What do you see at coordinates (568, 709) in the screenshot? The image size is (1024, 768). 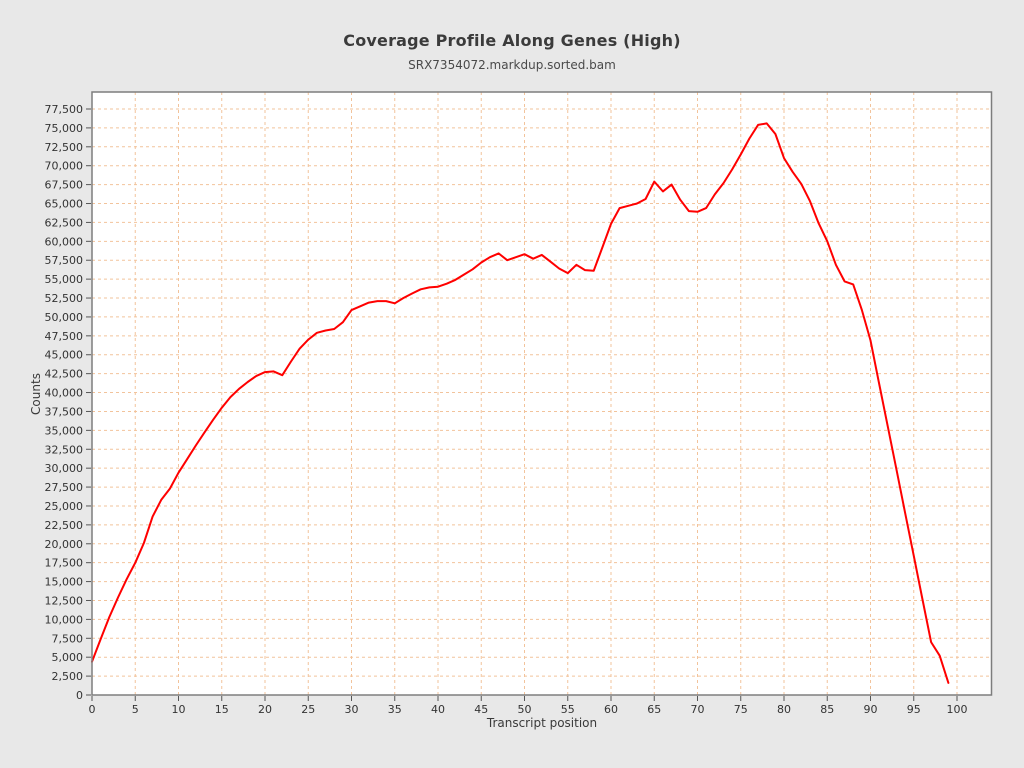 I see `x-tick-label: 55` at bounding box center [568, 709].